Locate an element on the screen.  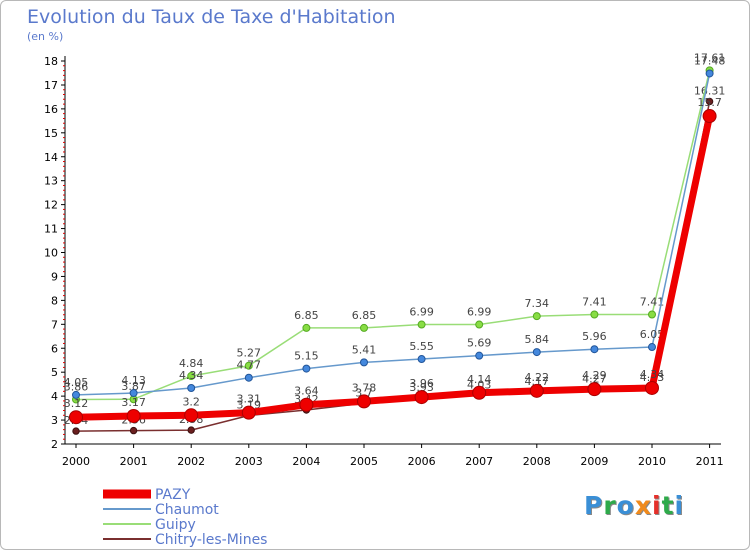
data-label: 7.41 is located at coordinates (652, 301).